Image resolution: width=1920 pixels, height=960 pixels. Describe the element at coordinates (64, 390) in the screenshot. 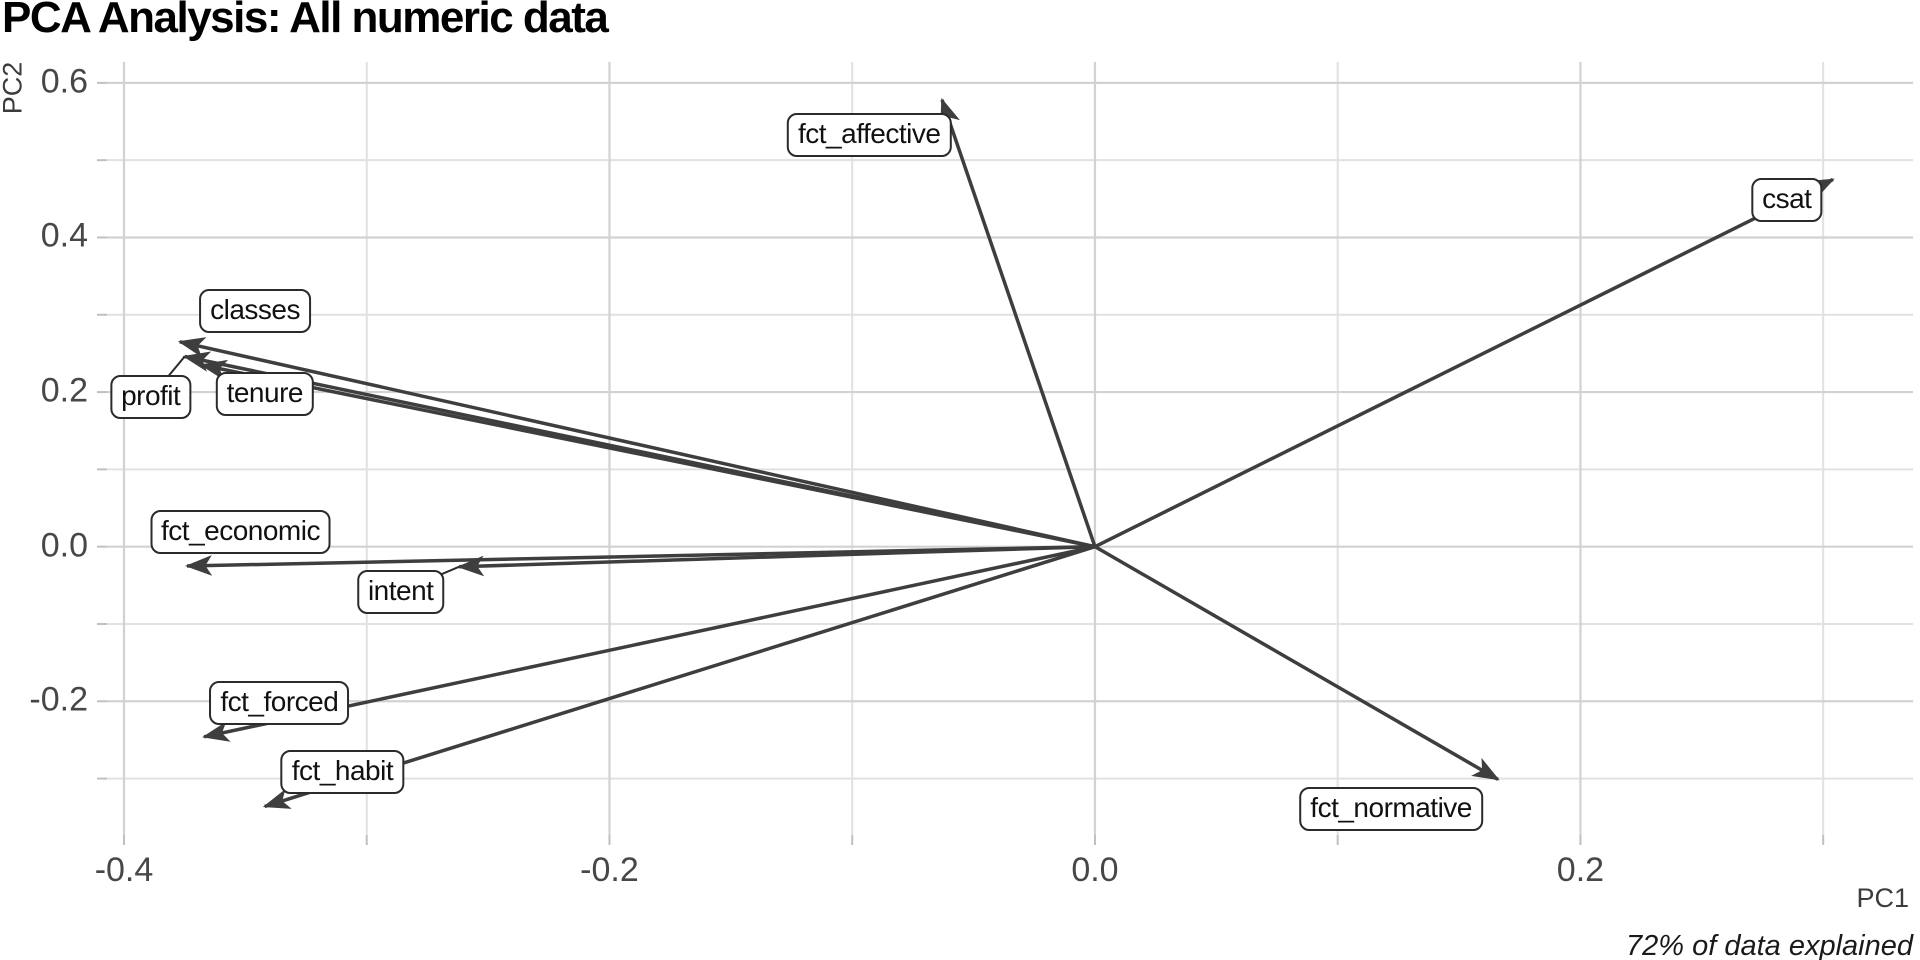

I see `y-tick-label-0.2: 0.2` at that location.